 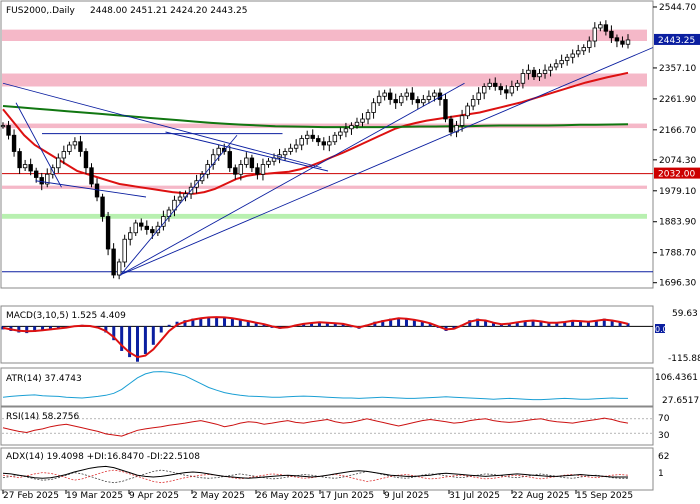 I want to click on chart-header-symbol: FUS2000,.Daily, so click(x=41, y=11).